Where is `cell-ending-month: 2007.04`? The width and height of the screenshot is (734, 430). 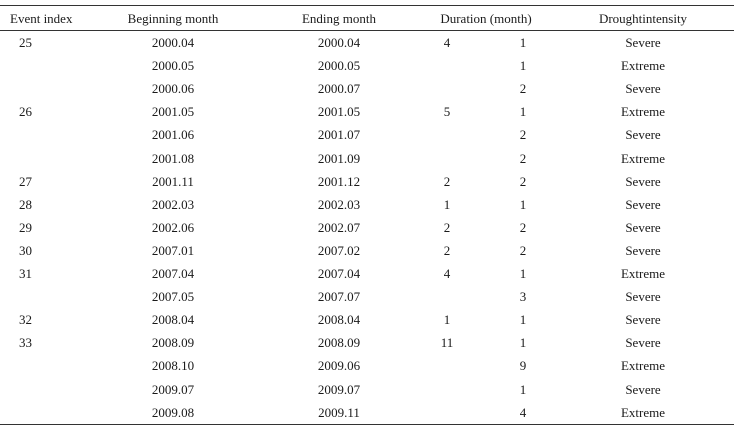 cell-ending-month: 2007.04 is located at coordinates (339, 273).